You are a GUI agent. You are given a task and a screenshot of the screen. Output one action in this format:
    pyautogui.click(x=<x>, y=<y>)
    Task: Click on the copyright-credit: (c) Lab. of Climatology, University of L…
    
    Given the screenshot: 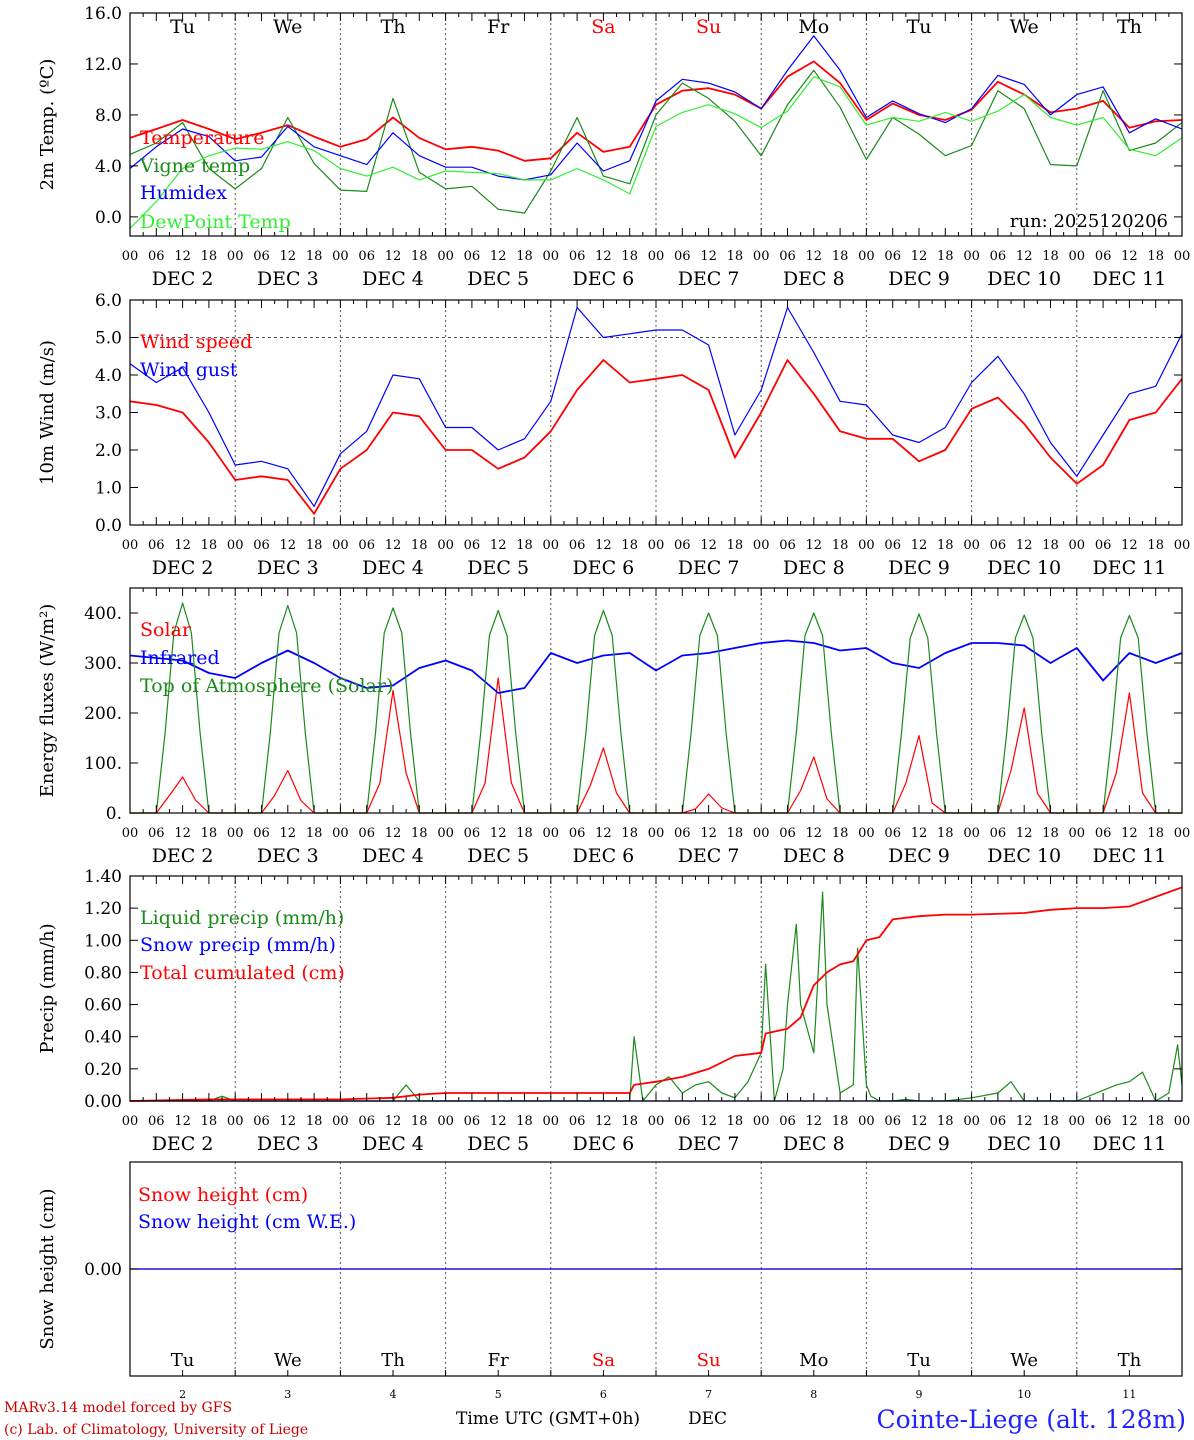 What is the action you would take?
    pyautogui.click(x=156, y=1430)
    